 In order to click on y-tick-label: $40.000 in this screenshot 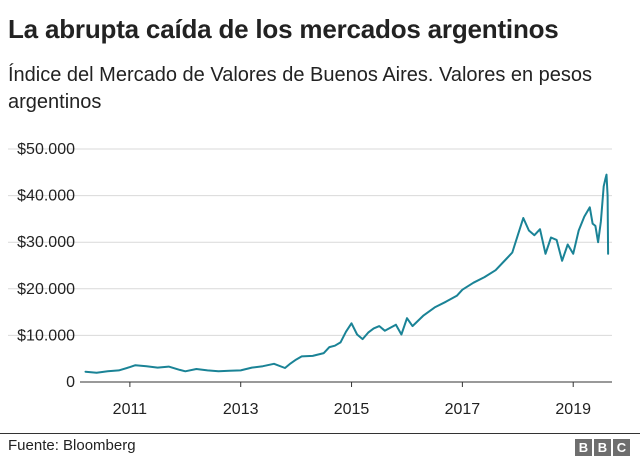, I will do `click(46, 196)`.